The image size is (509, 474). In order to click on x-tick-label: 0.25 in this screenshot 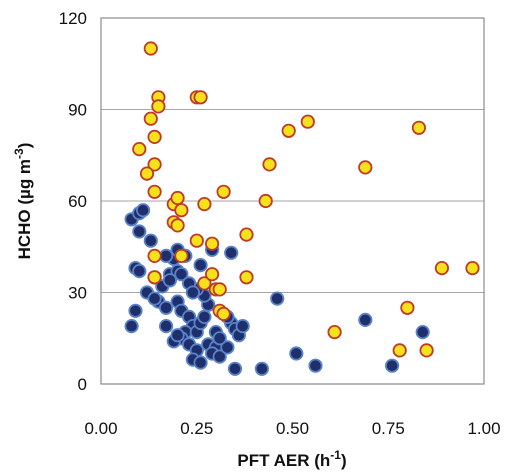, I will do `click(196, 428)`.